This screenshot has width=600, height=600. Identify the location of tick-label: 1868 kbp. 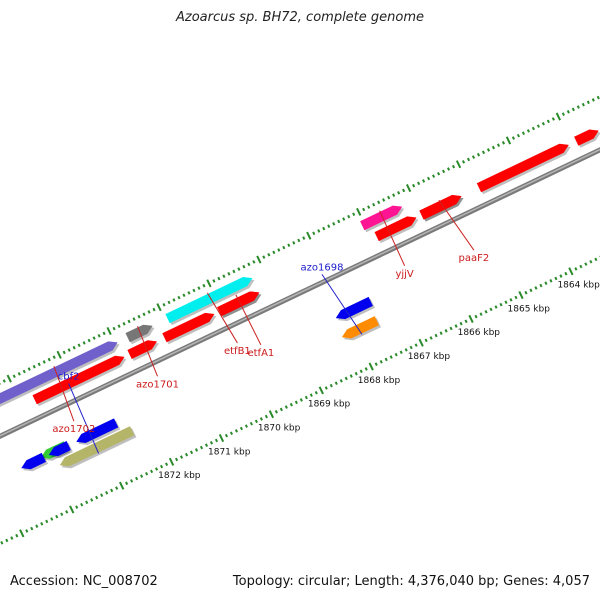
(379, 381).